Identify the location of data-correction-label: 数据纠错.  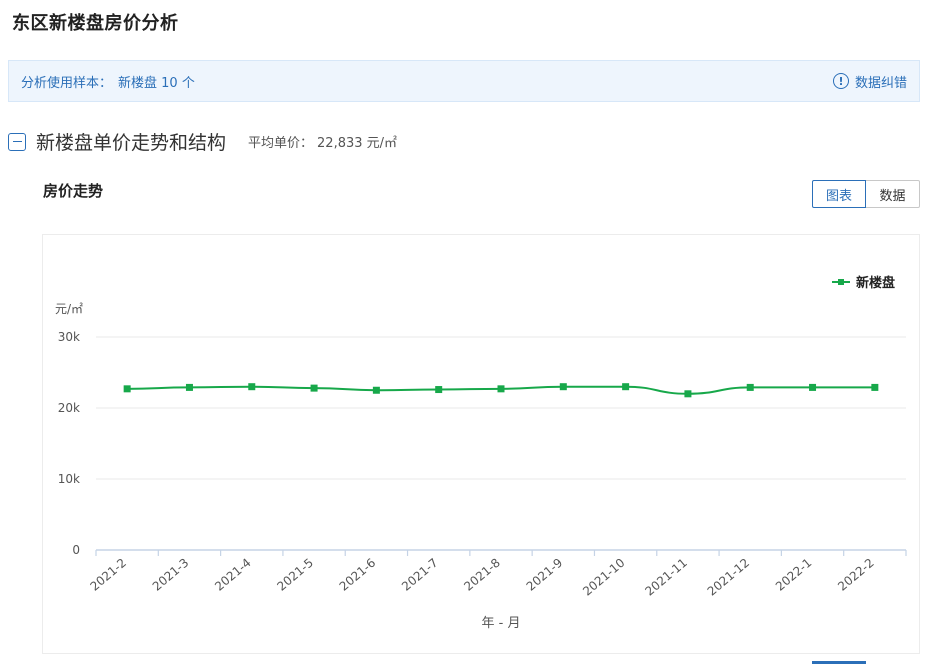
(880, 83).